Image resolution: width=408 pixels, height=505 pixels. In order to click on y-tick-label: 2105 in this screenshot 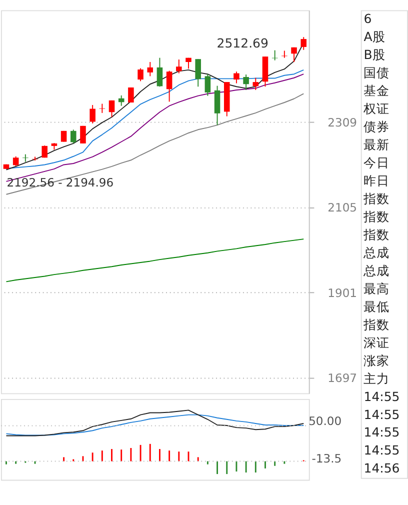, I will do `click(343, 207)`.